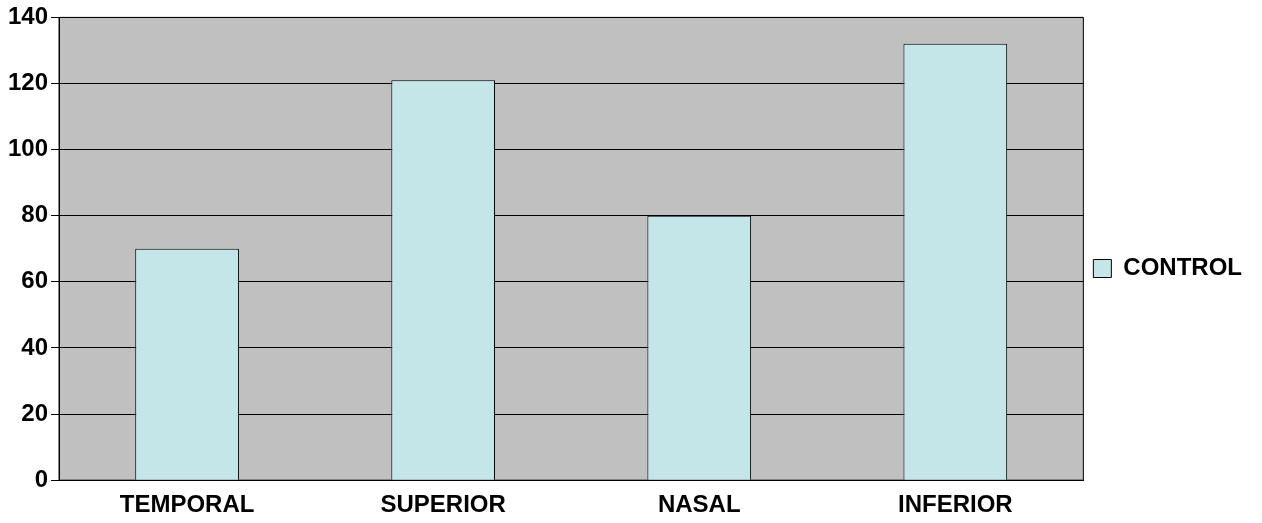 The image size is (1262, 523). Describe the element at coordinates (955, 504) in the screenshot. I see `x-tick-label: INFERIOR` at that location.